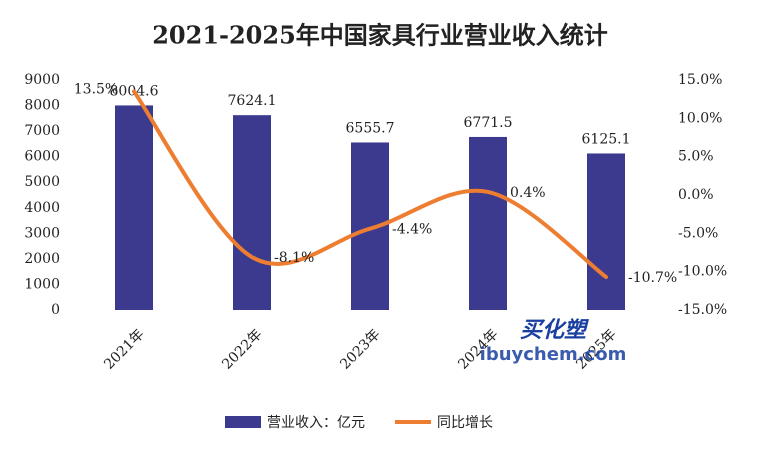 The height and width of the screenshot is (450, 759). I want to click on legend-label: 营业收入：亿元, so click(316, 423).